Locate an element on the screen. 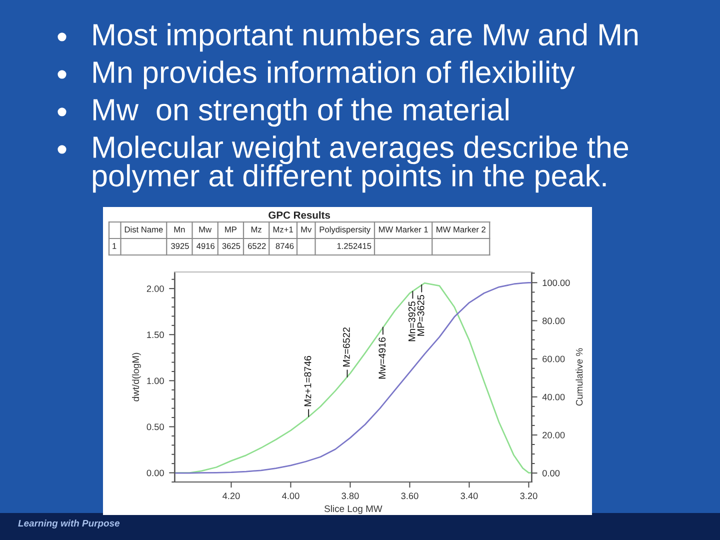 Image resolution: width=720 pixels, height=540 pixels. data-label: 8746 is located at coordinates (285, 246).